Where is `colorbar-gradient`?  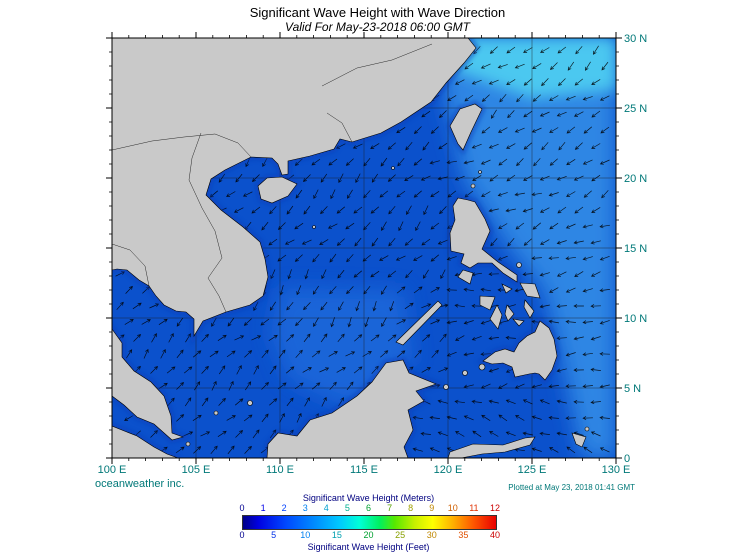
colorbar-gradient is located at coordinates (369, 522).